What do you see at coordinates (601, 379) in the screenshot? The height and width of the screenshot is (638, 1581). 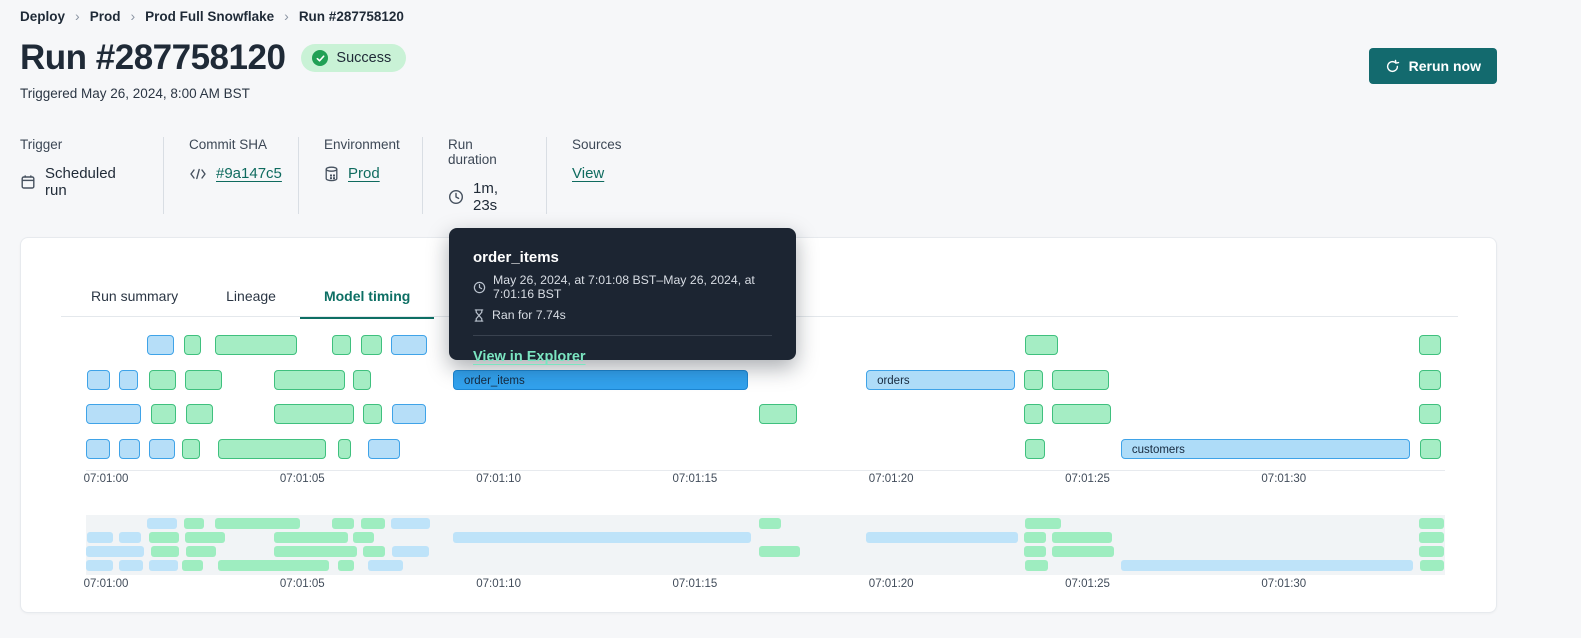 I see `gantt-bar: order_items` at bounding box center [601, 379].